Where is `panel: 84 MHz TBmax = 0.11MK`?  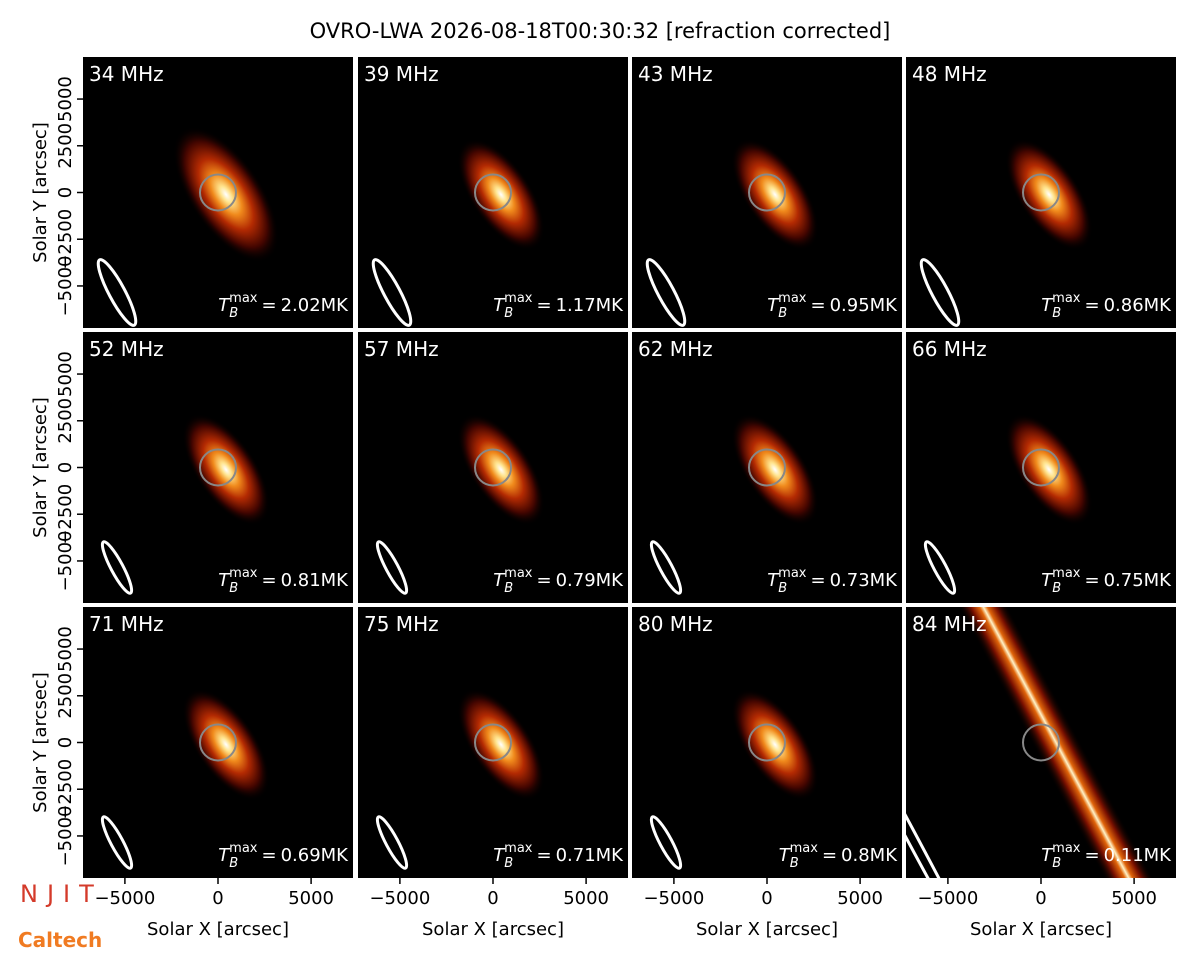
panel: 84 MHz TBmax = 0.11MK is located at coordinates (1041, 742).